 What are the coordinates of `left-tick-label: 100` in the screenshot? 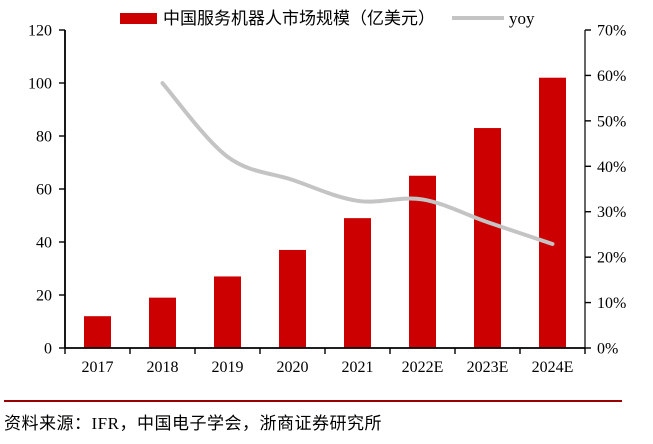 It's located at (40, 84).